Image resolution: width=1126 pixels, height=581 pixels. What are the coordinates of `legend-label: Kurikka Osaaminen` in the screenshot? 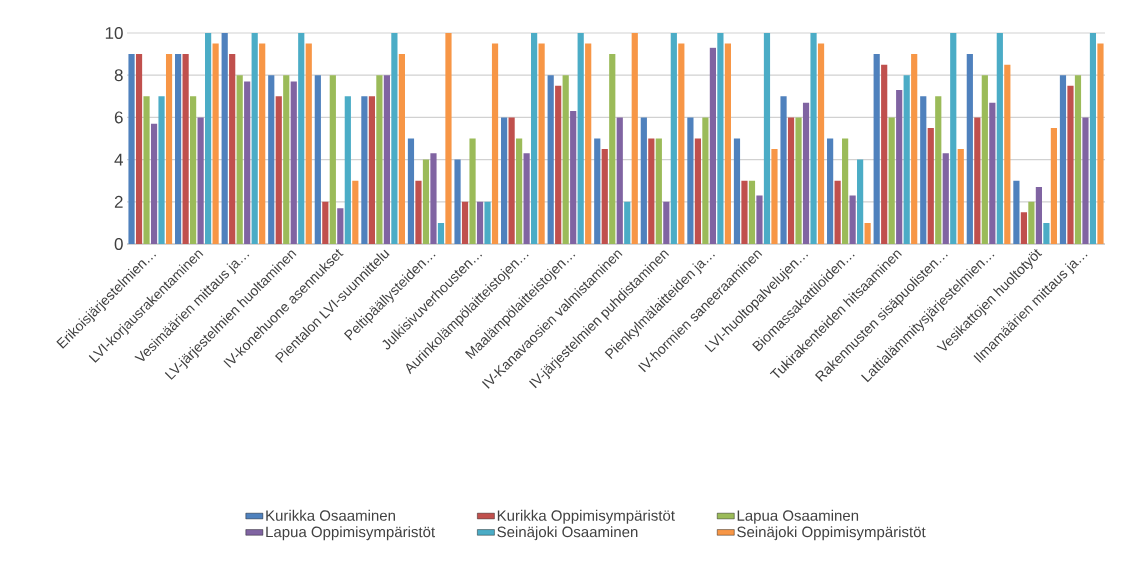 It's located at (330, 515).